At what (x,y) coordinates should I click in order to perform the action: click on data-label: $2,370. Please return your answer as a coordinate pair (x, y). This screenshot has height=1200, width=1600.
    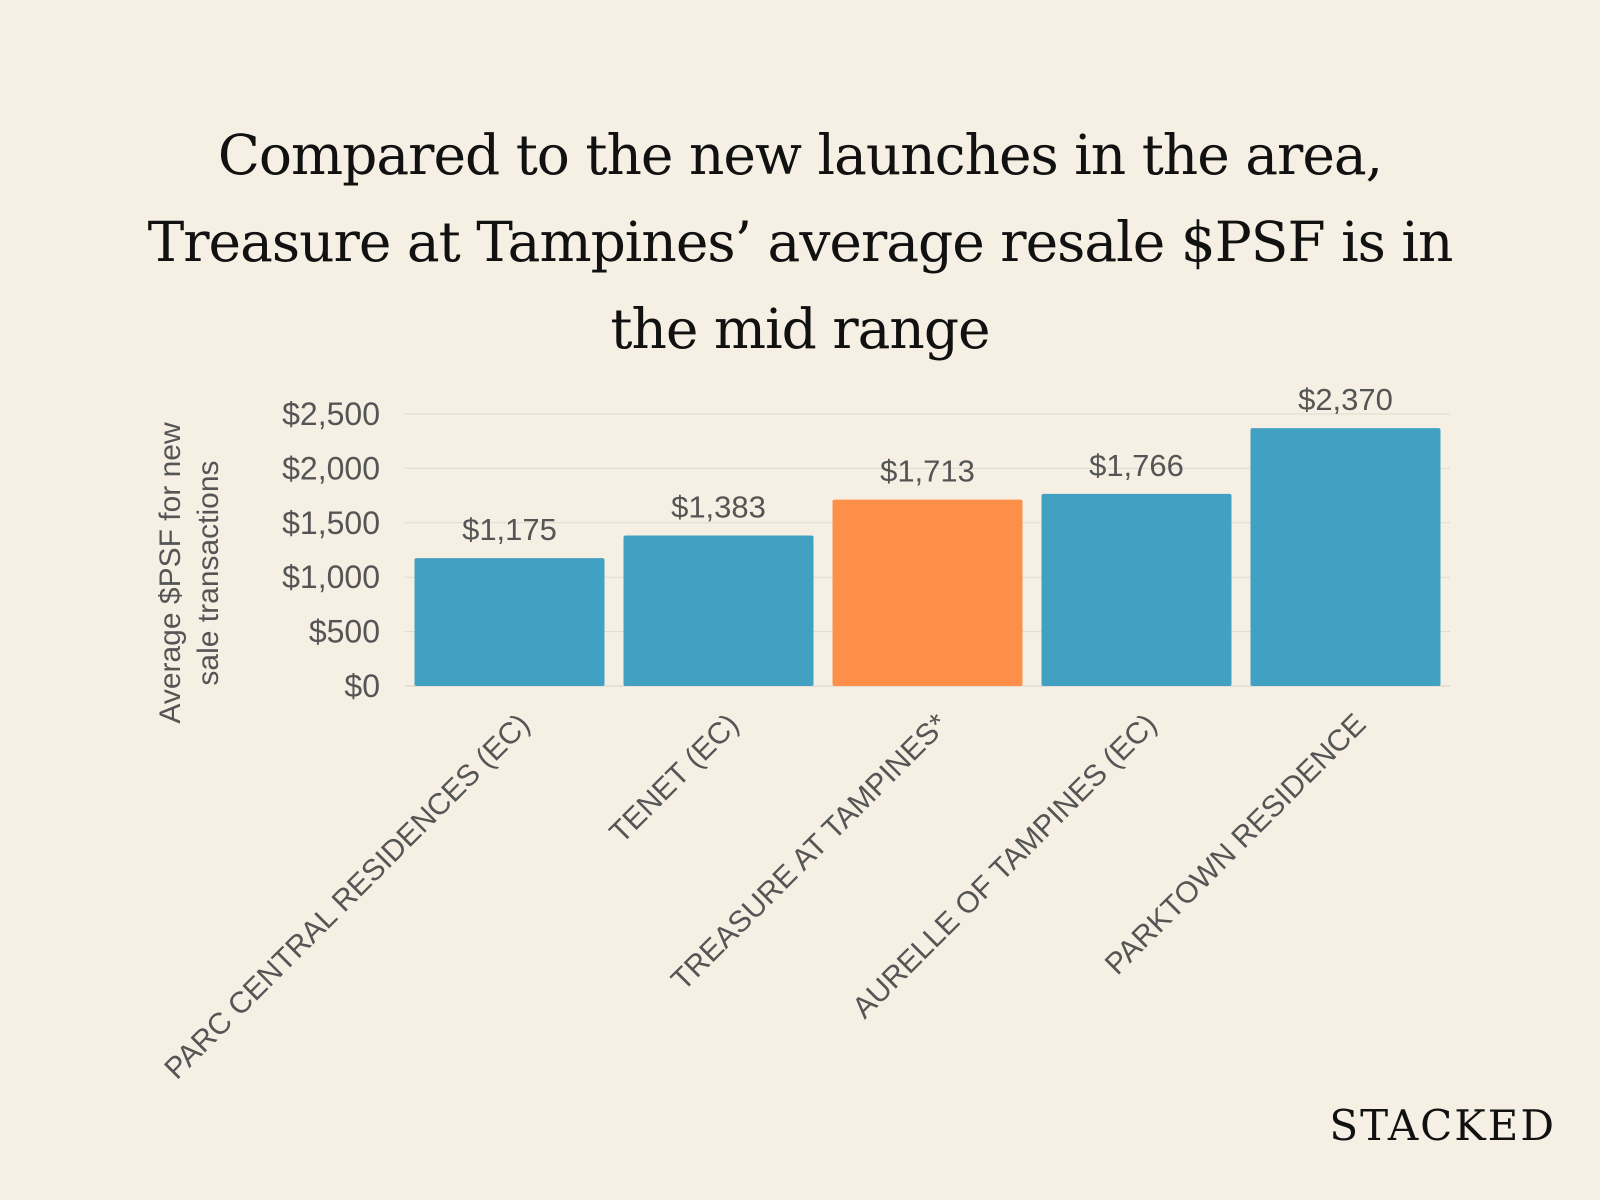
    Looking at the image, I should click on (1345, 399).